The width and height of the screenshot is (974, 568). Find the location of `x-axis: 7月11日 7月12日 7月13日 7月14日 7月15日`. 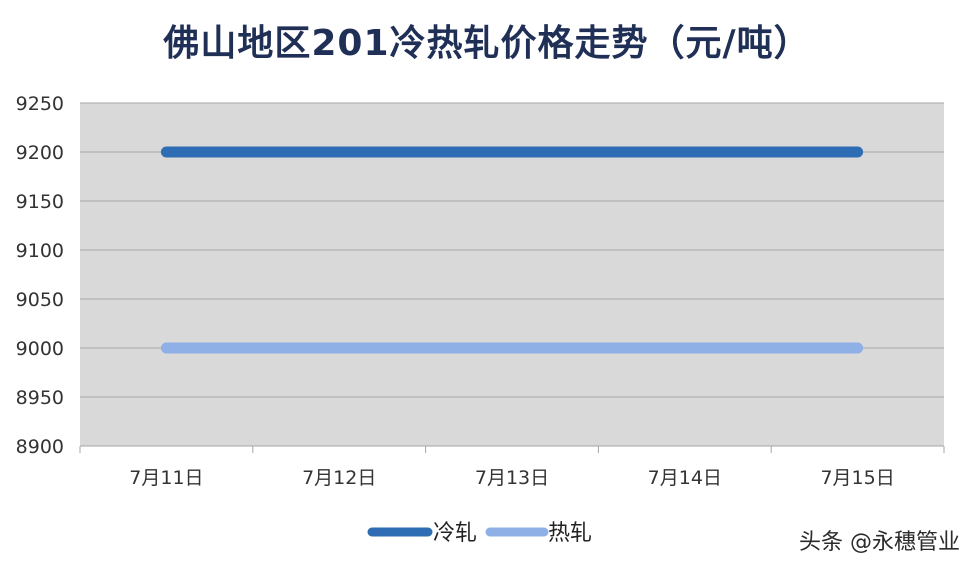

x-axis: 7月11日 7月12日 7月13日 7月14日 7月15日 is located at coordinates (512, 467).